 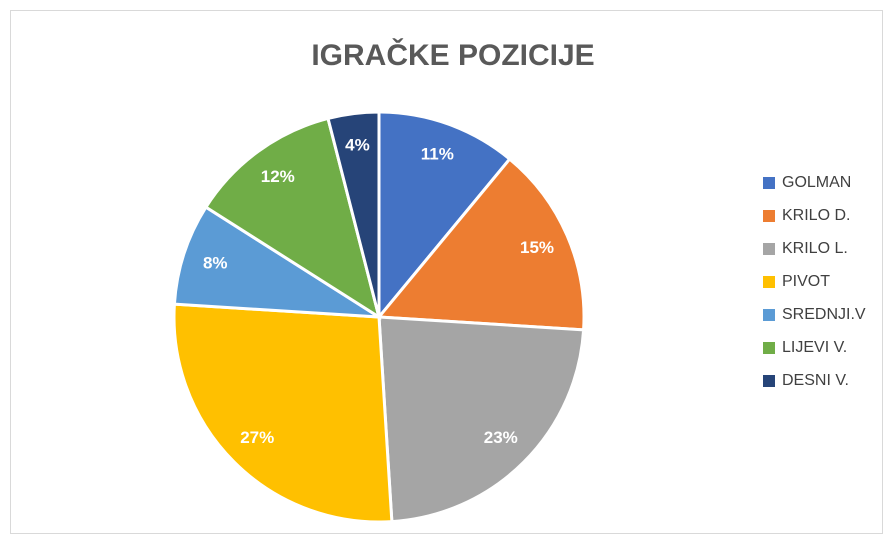 What do you see at coordinates (257, 437) in the screenshot?
I see `data-label: 27%` at bounding box center [257, 437].